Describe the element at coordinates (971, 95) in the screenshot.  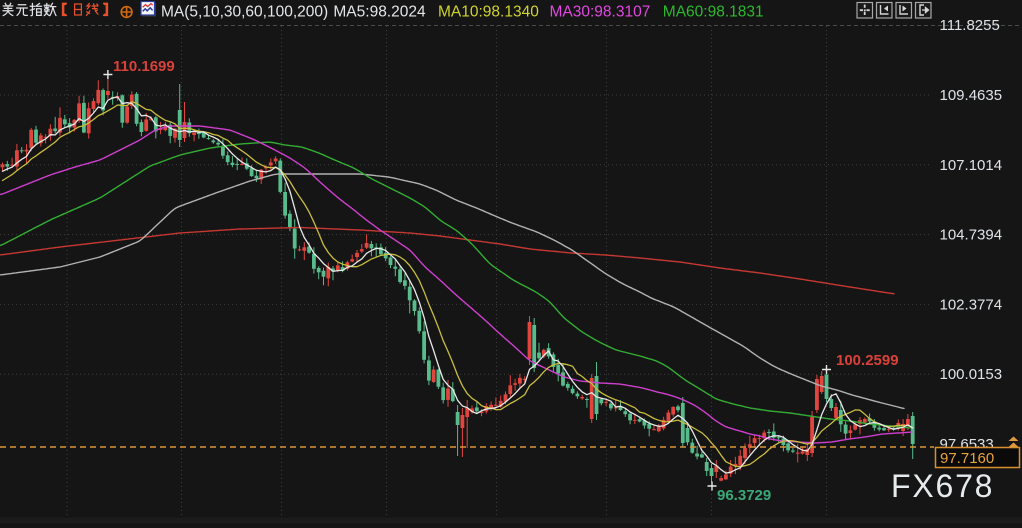
I see `svg-text: 109.4635` at that location.